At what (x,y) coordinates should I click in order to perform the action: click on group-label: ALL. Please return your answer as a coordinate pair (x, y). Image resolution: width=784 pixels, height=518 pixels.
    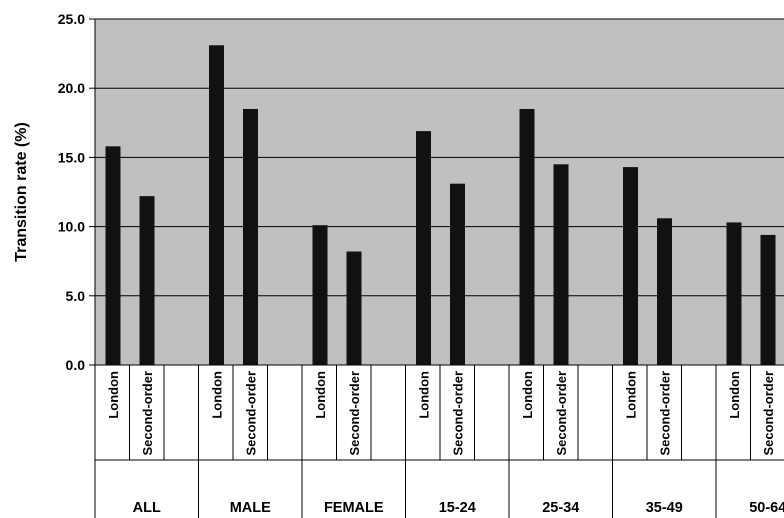
    Looking at the image, I should click on (147, 508).